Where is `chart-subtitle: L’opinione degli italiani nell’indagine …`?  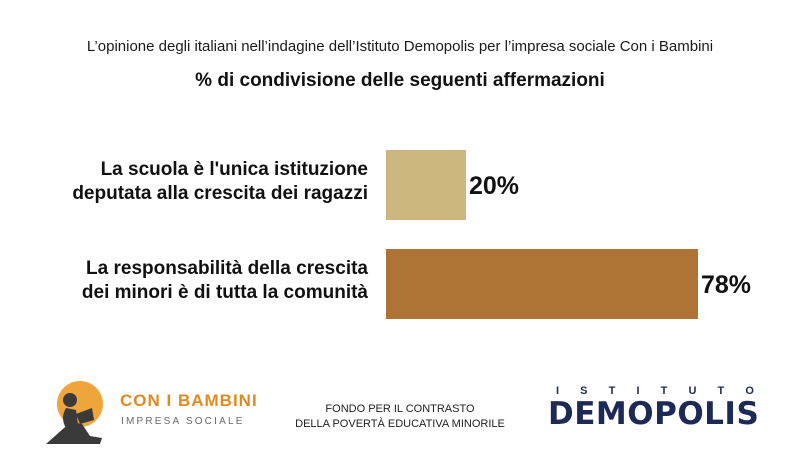
chart-subtitle: L’opinione degli italiani nell’indagine … is located at coordinates (400, 46).